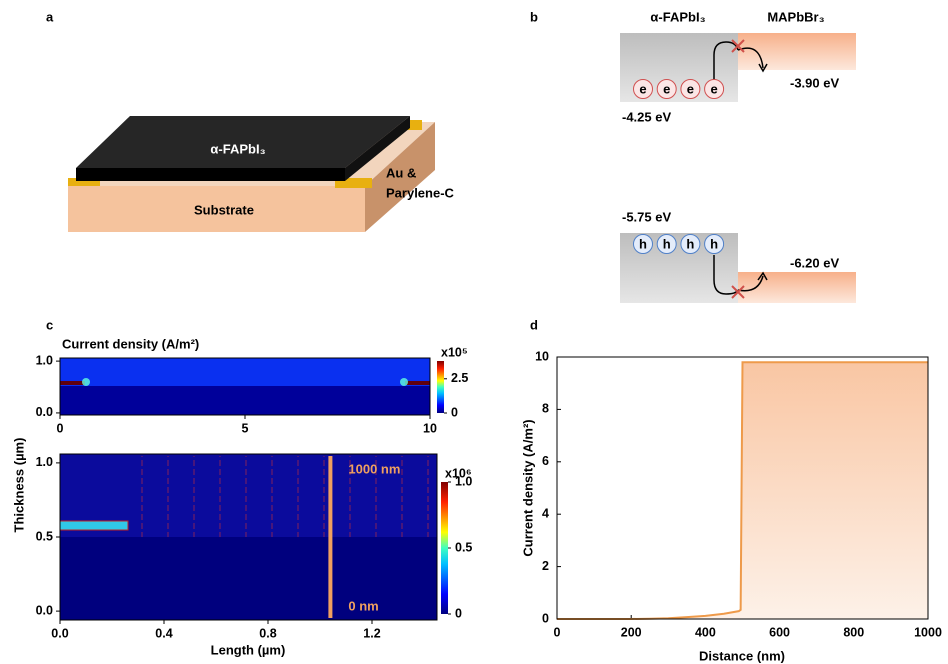 The height and width of the screenshot is (664, 948). I want to click on substrate-front, so click(216, 209).